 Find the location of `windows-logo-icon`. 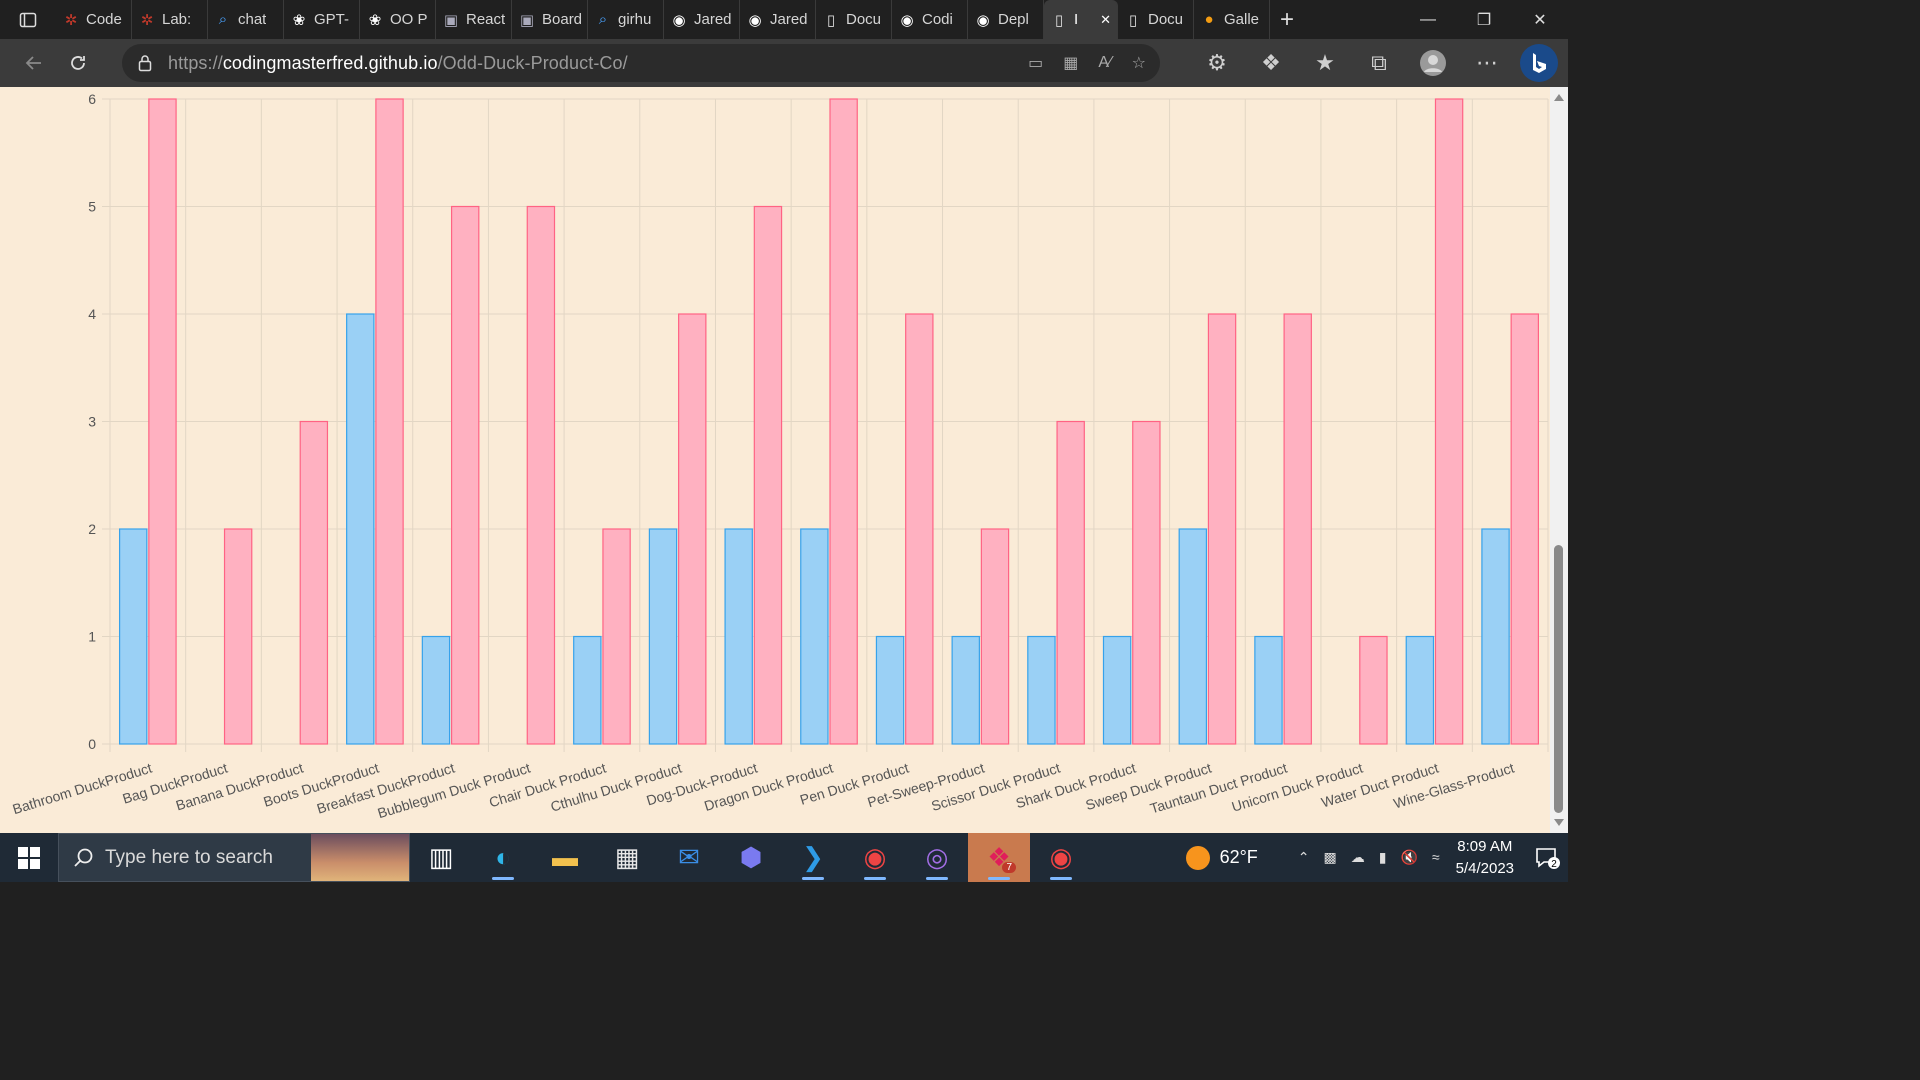

windows-logo-icon is located at coordinates (29, 857).